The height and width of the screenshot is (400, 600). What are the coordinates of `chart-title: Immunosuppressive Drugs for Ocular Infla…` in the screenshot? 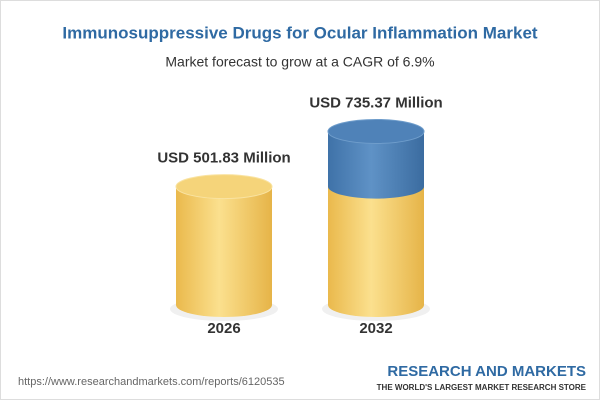 It's located at (300, 32).